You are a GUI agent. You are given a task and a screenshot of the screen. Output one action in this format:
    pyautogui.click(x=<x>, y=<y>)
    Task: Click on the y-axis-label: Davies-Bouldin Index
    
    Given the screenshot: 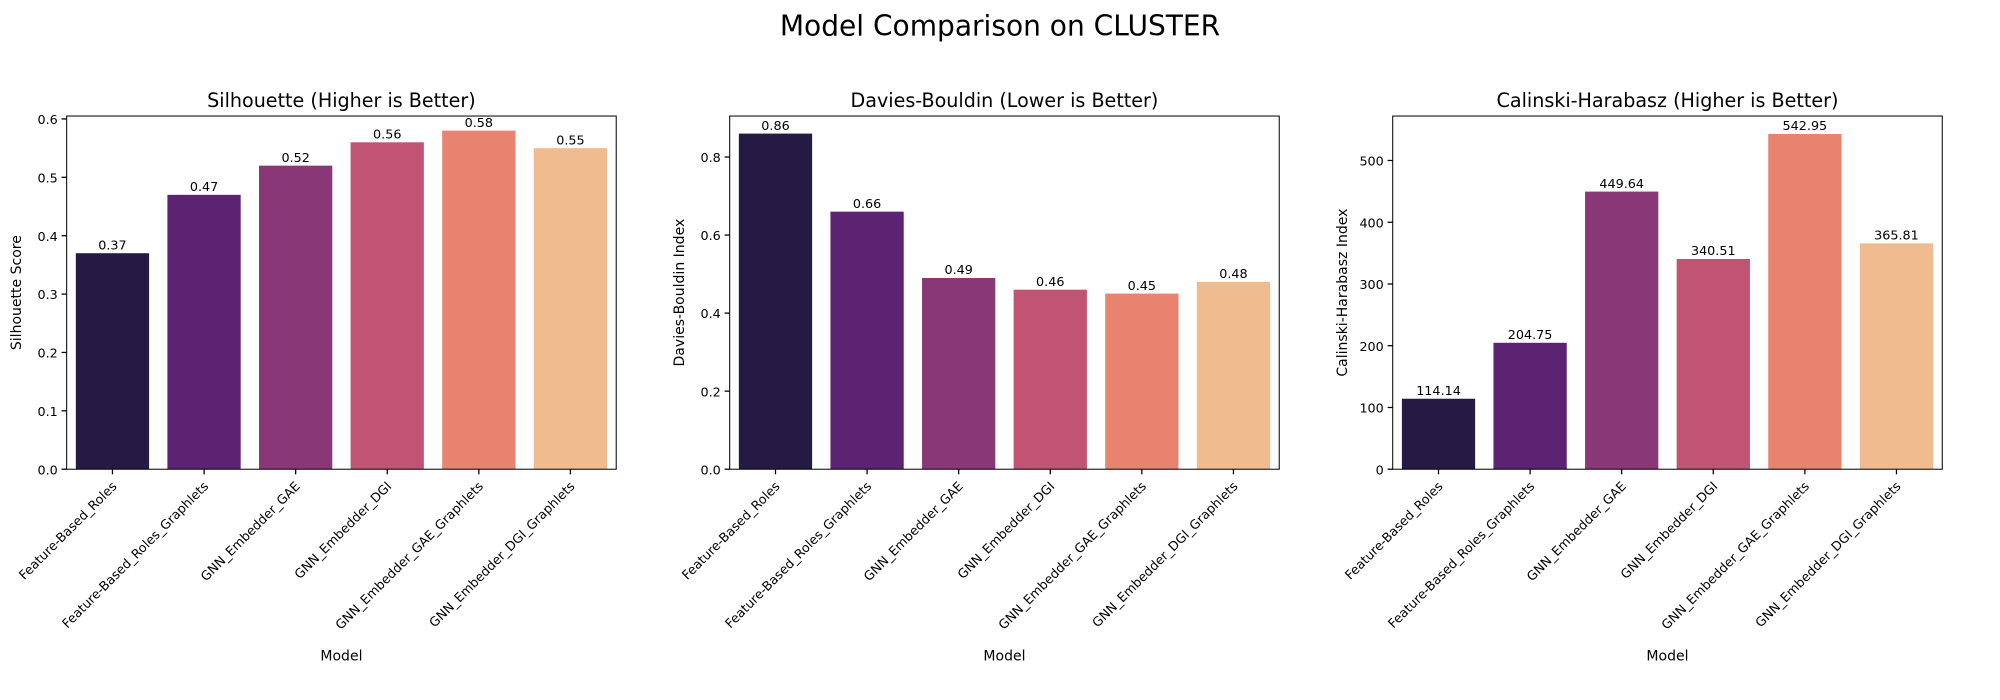 What is the action you would take?
    pyautogui.click(x=680, y=293)
    